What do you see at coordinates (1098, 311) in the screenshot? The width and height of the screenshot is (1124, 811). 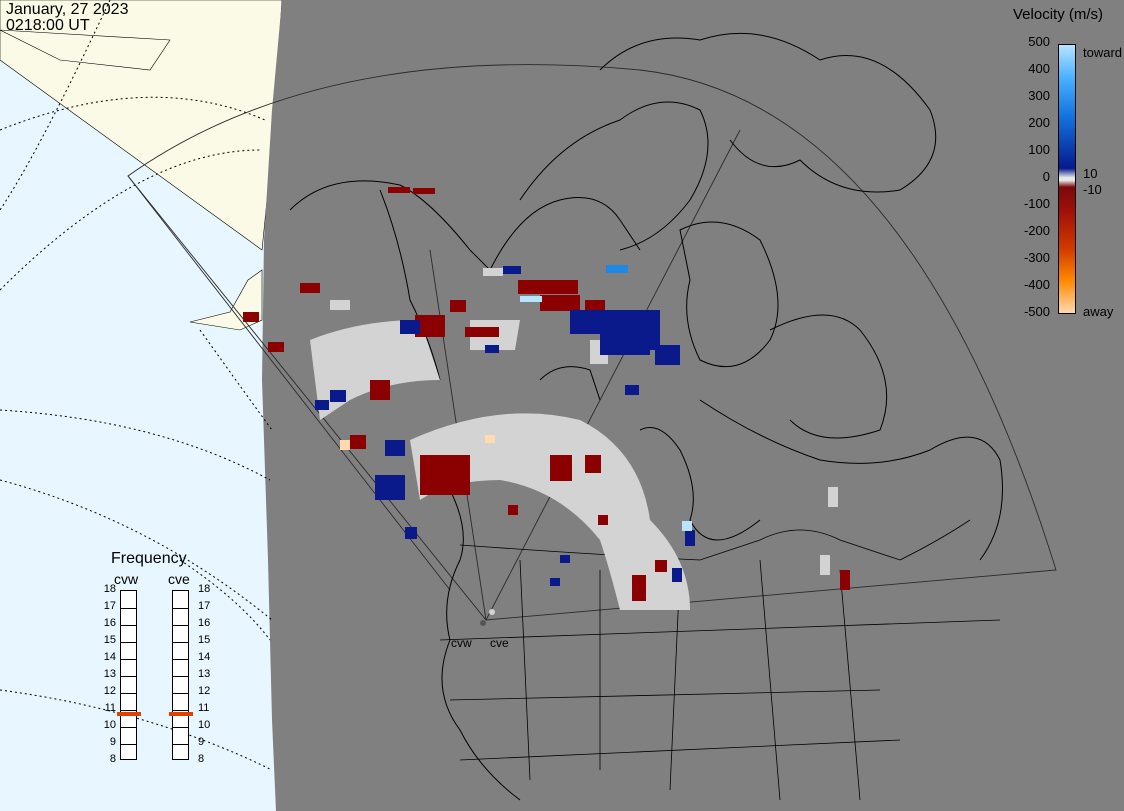 I see `colorbar-away-label: away` at bounding box center [1098, 311].